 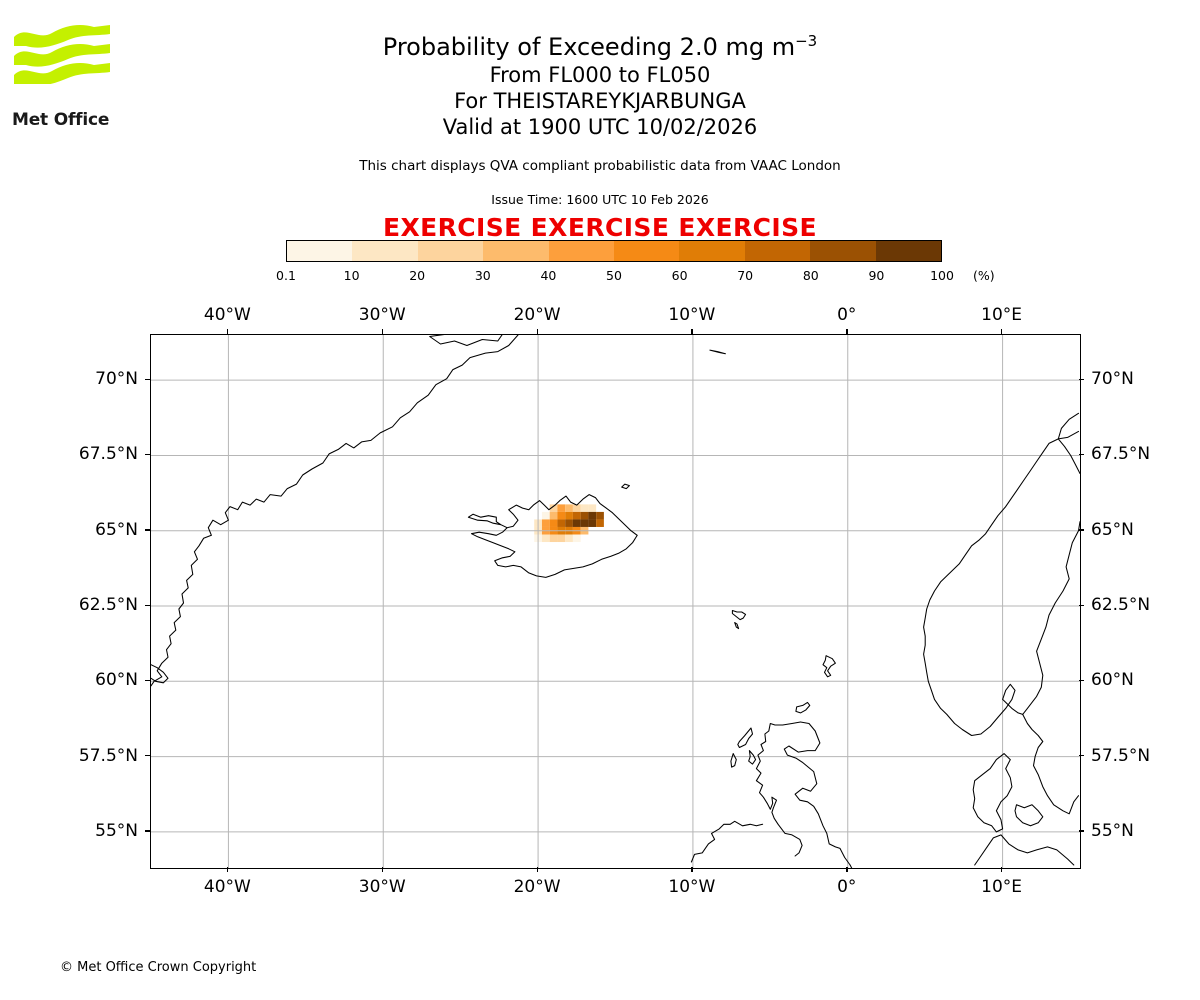 What do you see at coordinates (817, 793) in the screenshot?
I see `coastline-scotland` at bounding box center [817, 793].